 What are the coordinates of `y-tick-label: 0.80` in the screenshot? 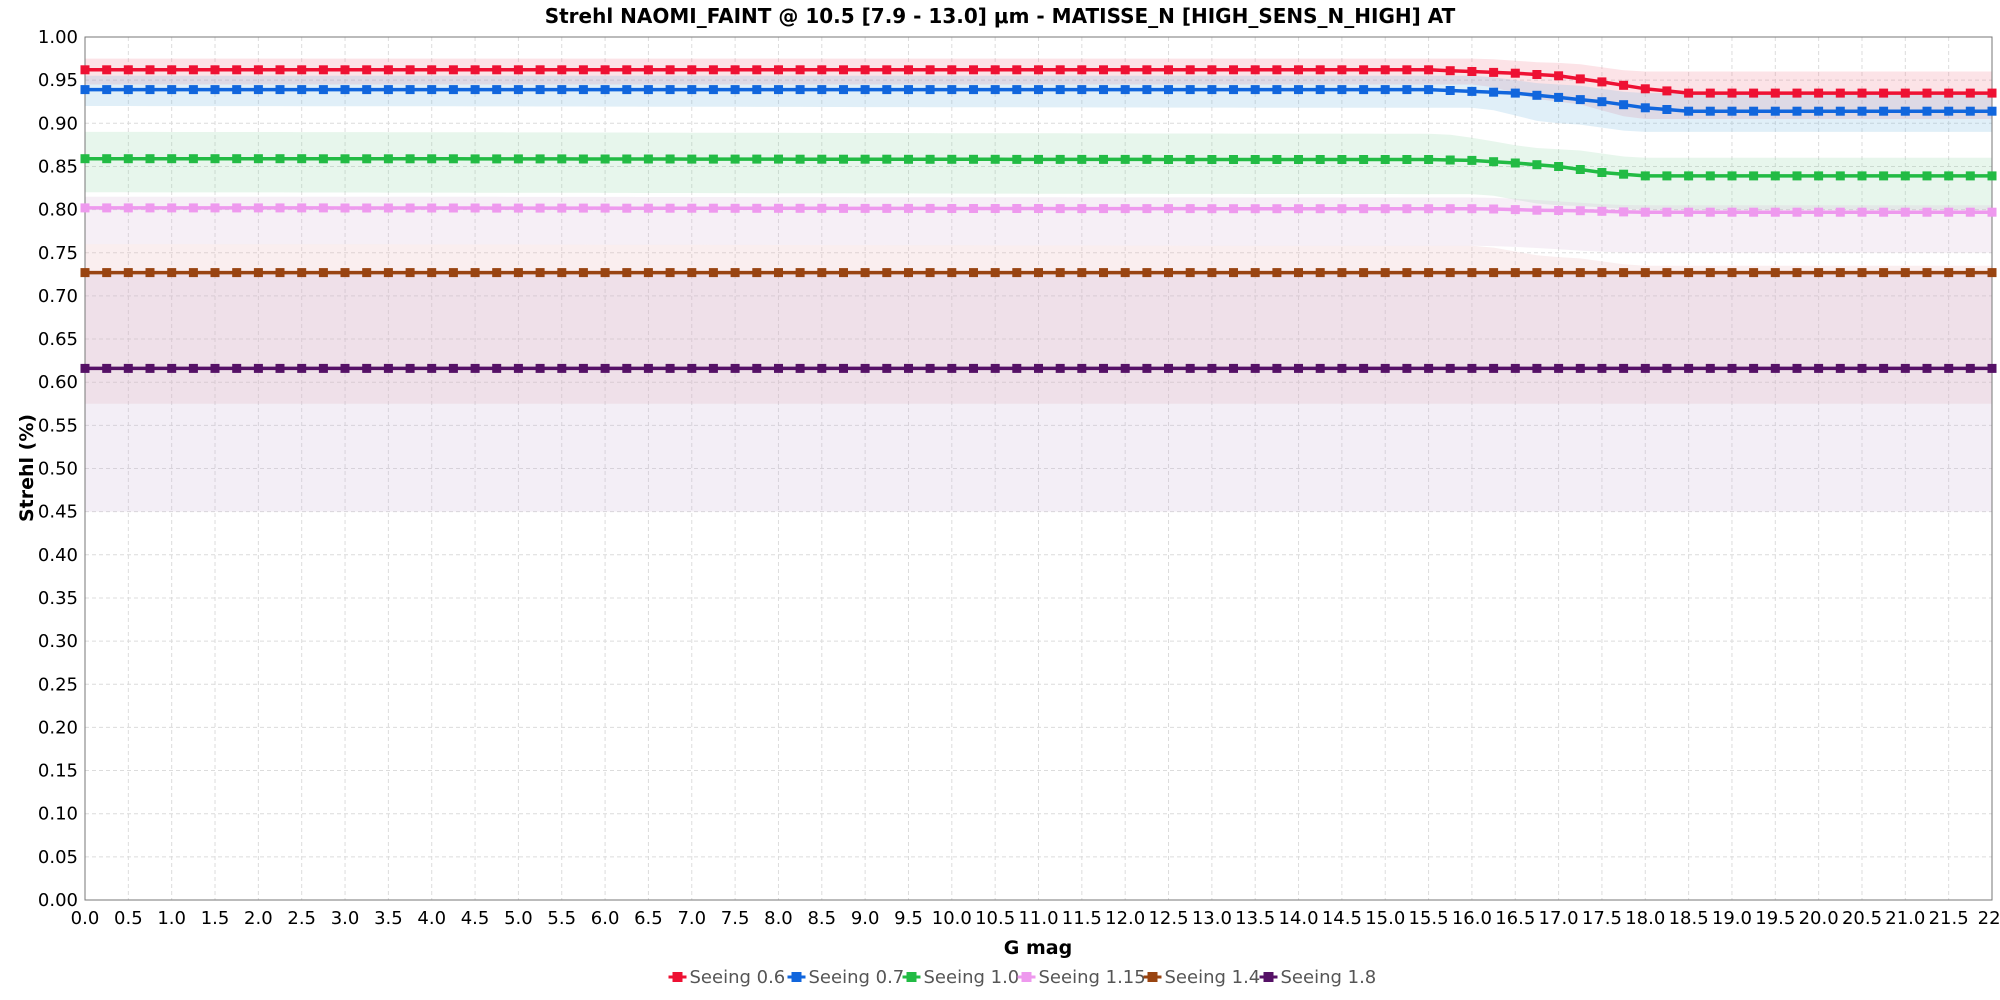 It's located at (58, 210).